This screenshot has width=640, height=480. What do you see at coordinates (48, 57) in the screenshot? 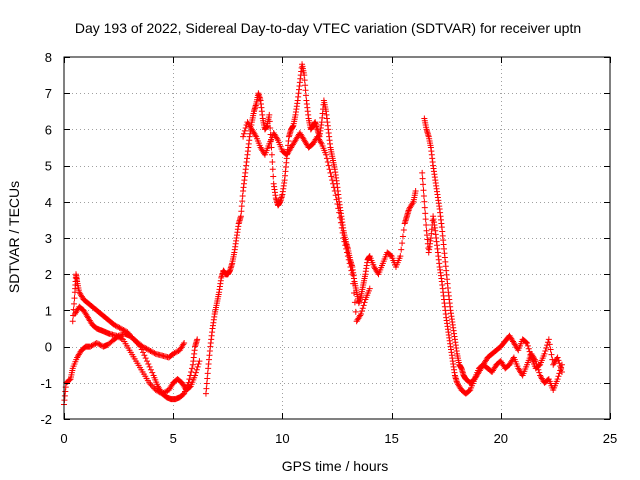
I see `y-tick-label: 8` at bounding box center [48, 57].